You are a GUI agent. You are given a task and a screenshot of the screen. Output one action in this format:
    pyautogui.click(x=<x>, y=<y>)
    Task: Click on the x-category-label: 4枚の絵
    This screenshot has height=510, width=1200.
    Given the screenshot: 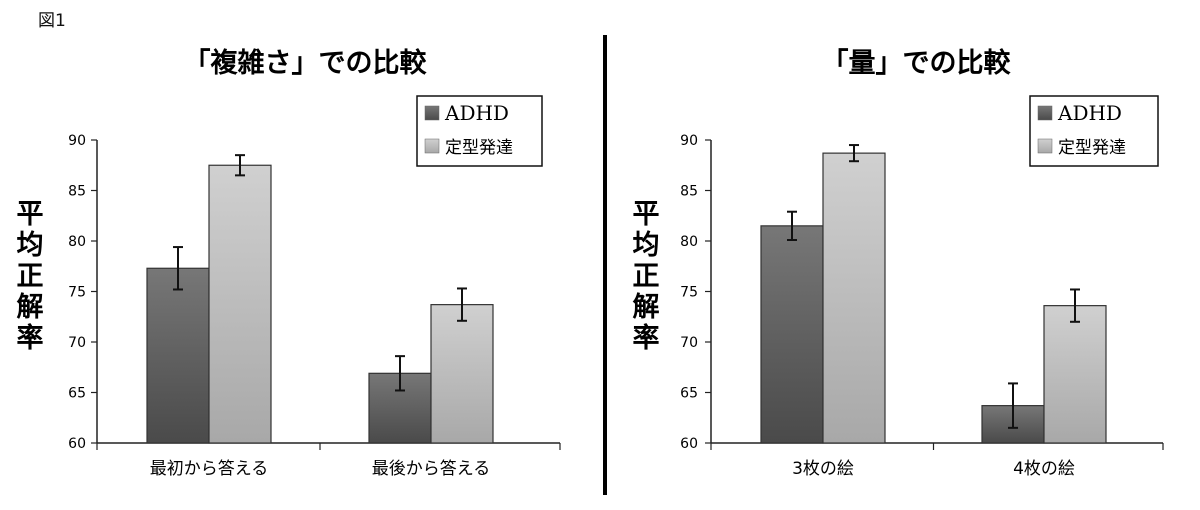 What is the action you would take?
    pyautogui.click(x=1044, y=469)
    